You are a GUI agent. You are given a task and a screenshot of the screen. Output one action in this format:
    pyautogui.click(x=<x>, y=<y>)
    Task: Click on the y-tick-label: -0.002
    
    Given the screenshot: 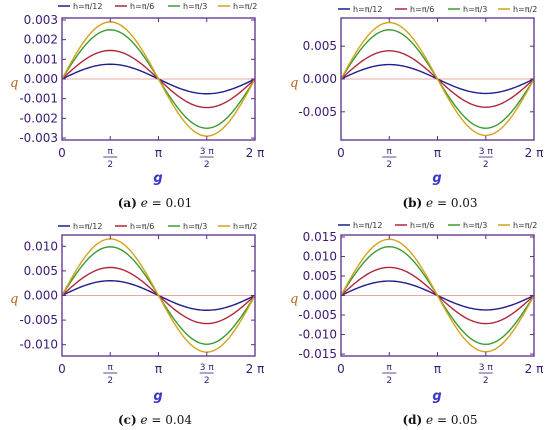 What is the action you would take?
    pyautogui.click(x=38, y=118)
    